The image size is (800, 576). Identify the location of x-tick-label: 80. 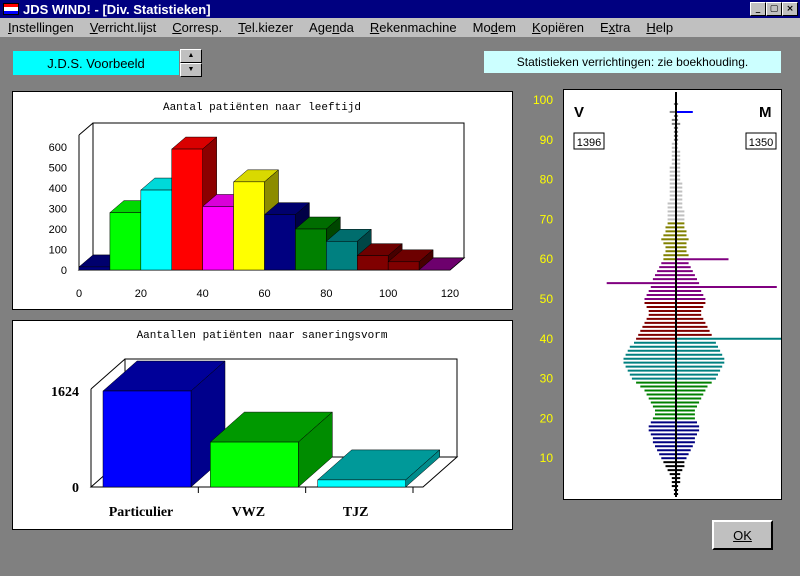
(326, 294).